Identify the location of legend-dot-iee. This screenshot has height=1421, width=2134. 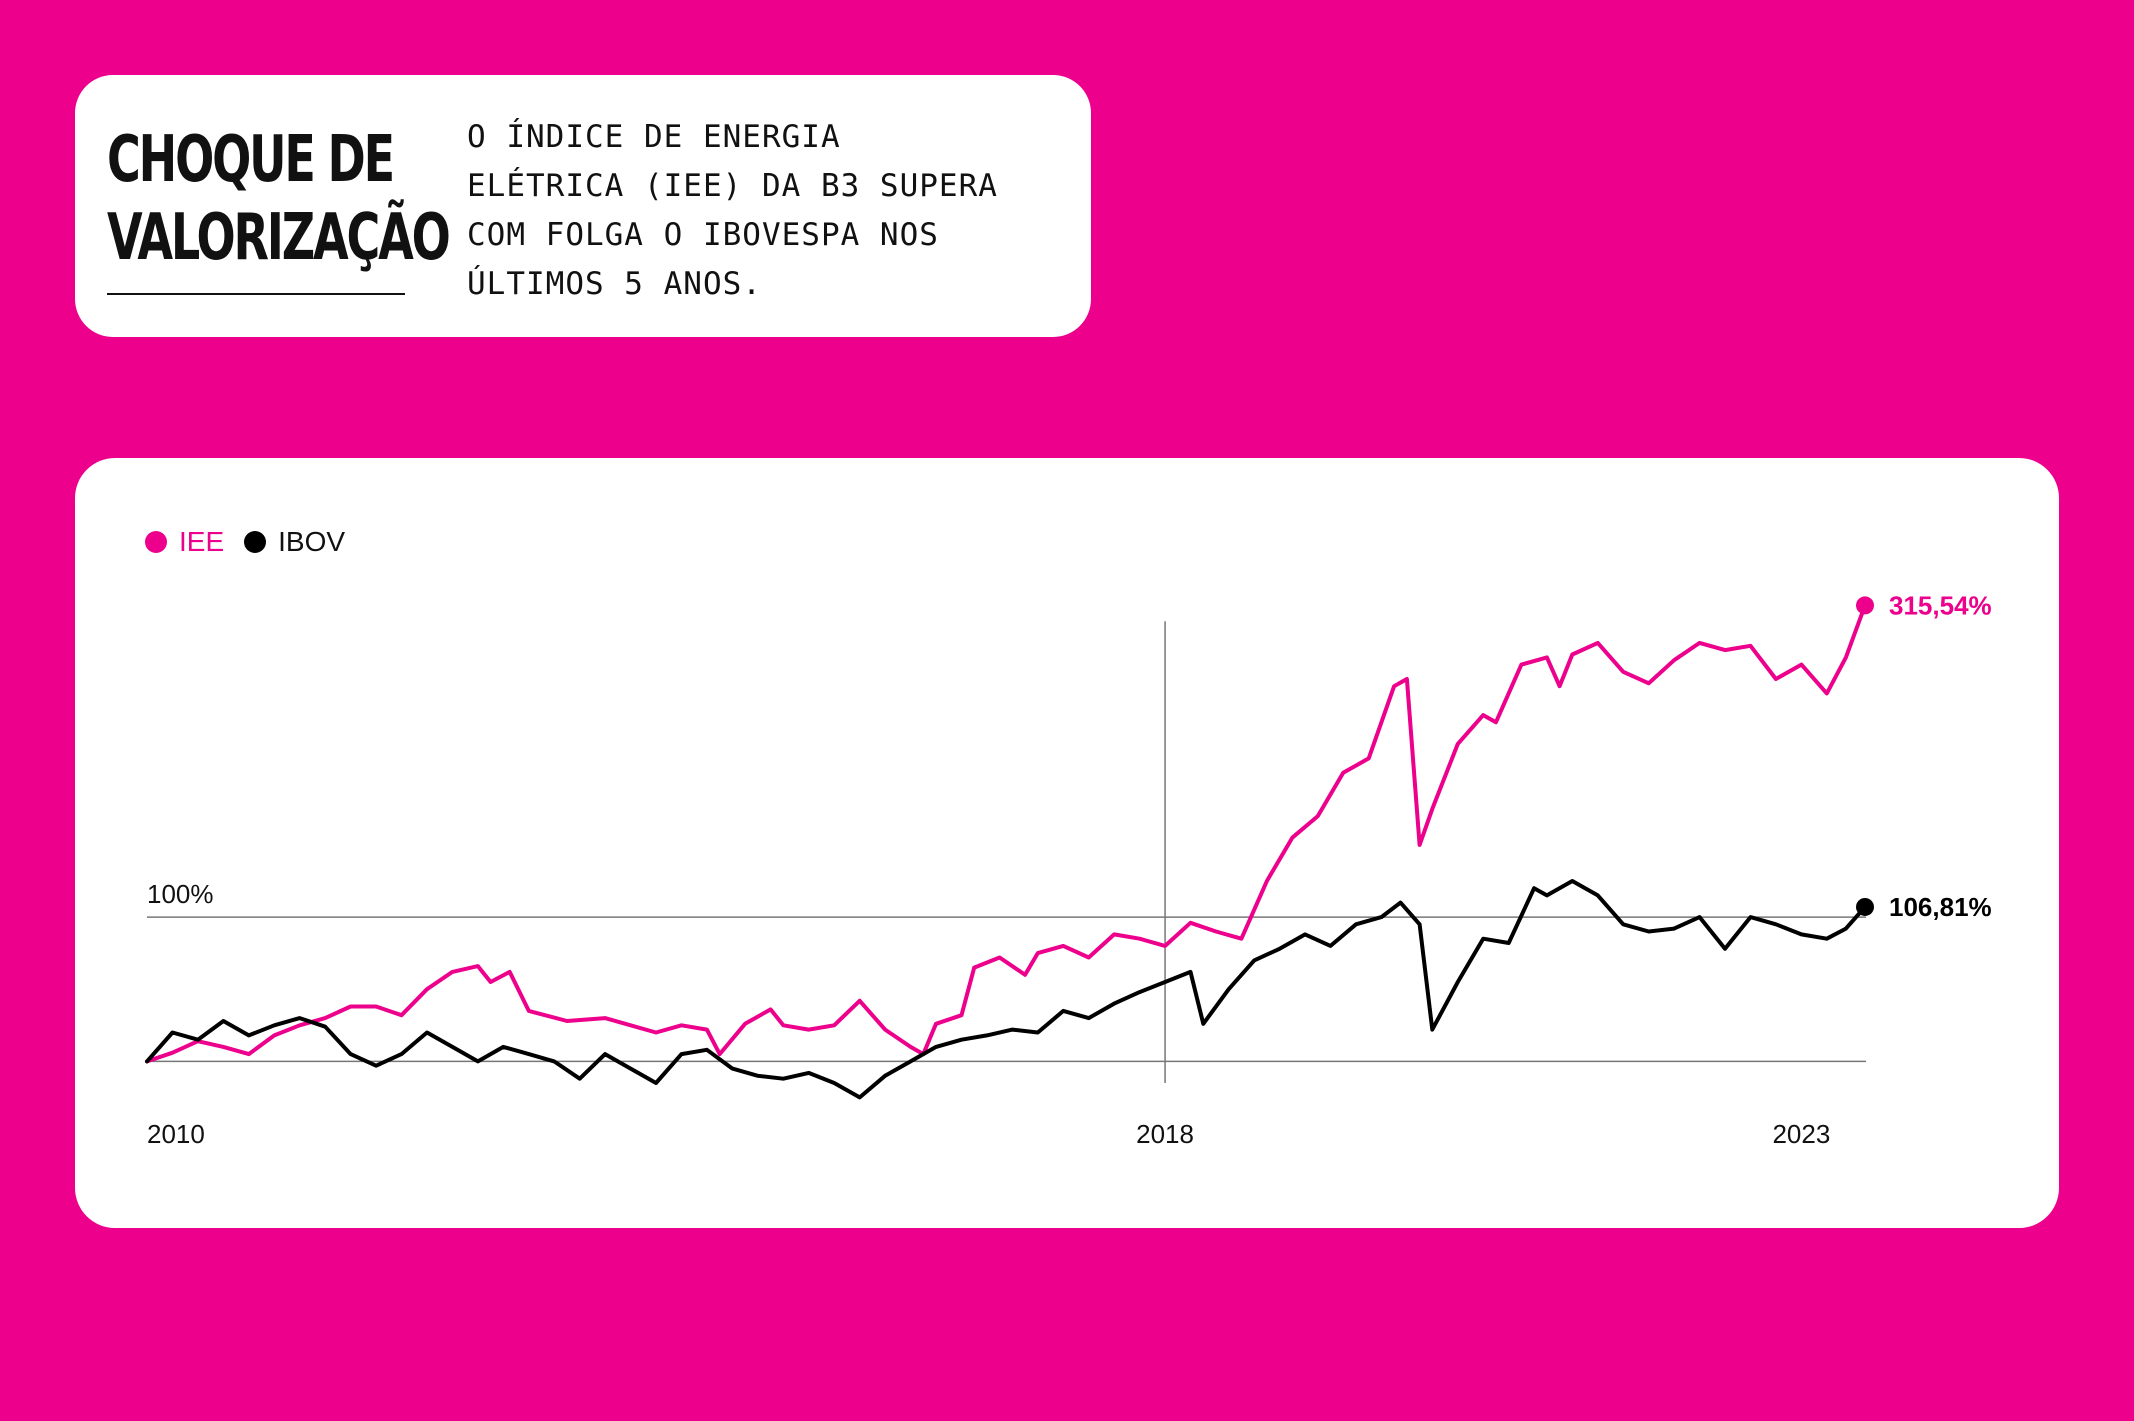
(156, 542).